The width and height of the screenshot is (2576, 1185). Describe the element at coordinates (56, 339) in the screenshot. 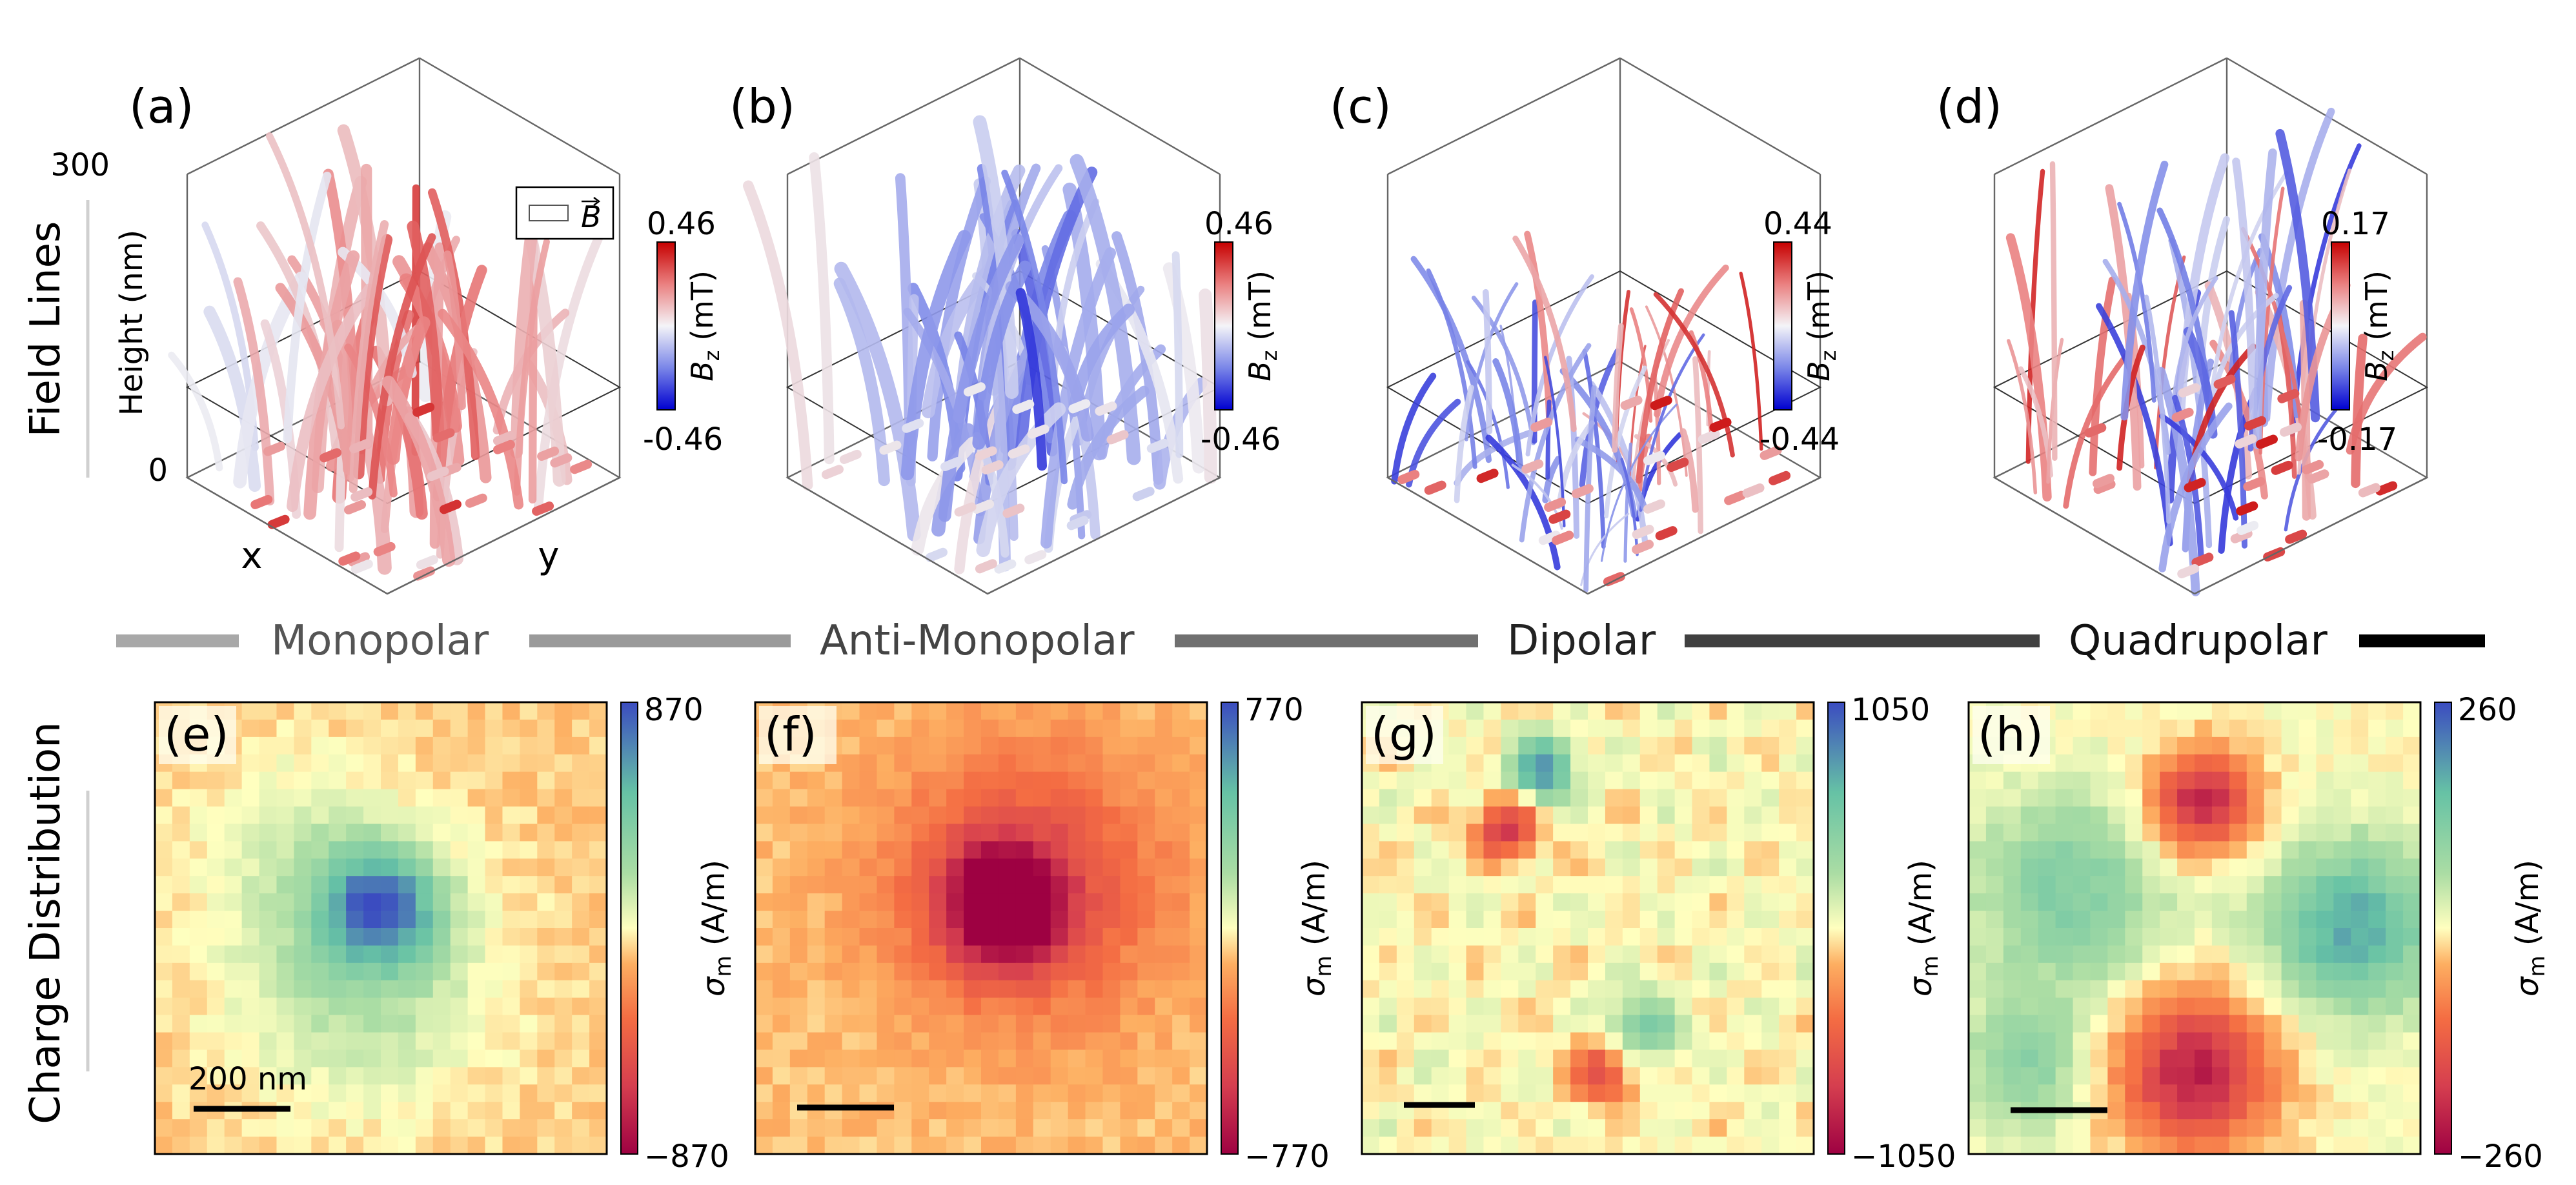

I see `row-label-field-lines: Field Lines` at that location.